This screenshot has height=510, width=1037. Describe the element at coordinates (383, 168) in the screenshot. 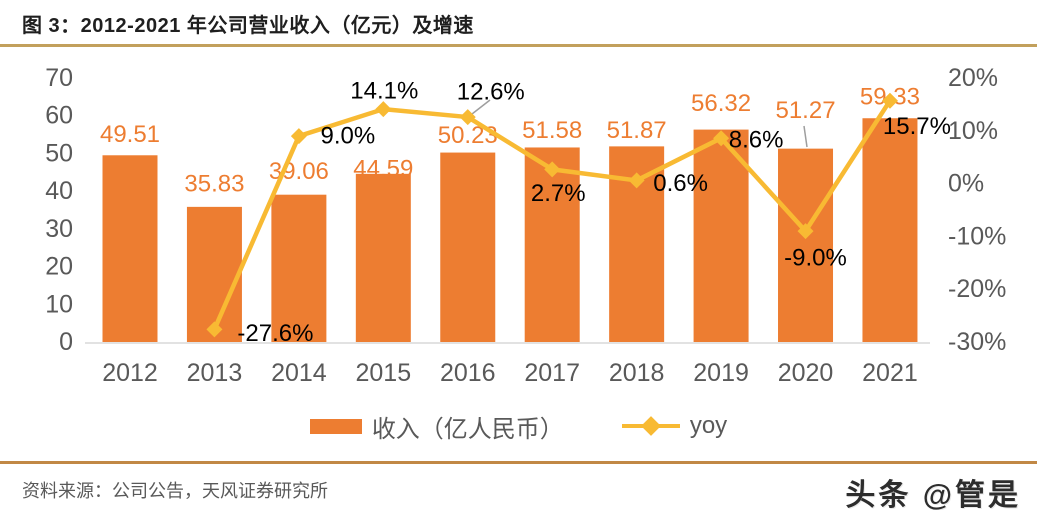

I see `bar-value-label: 44.59` at that location.